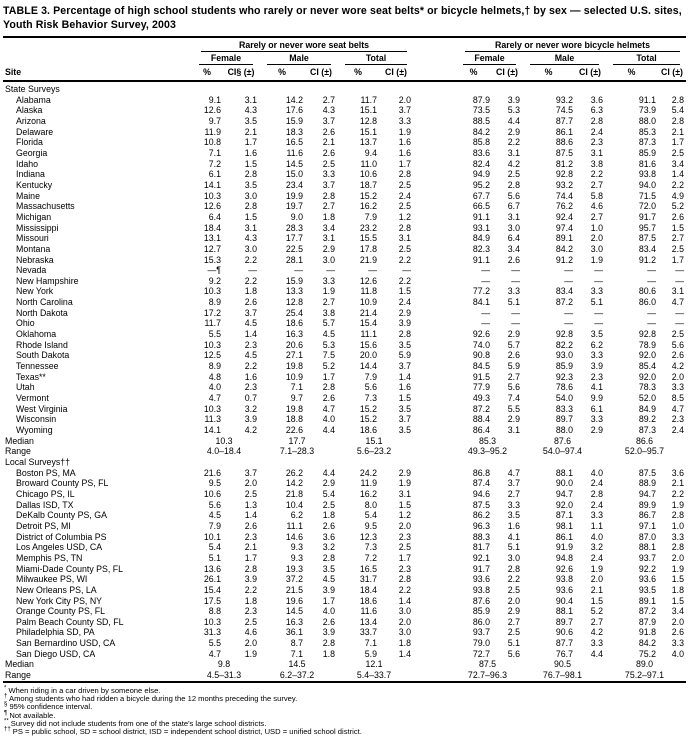 This screenshot has width=688, height=748. I want to click on data-cell: 89.1, so click(647, 600).